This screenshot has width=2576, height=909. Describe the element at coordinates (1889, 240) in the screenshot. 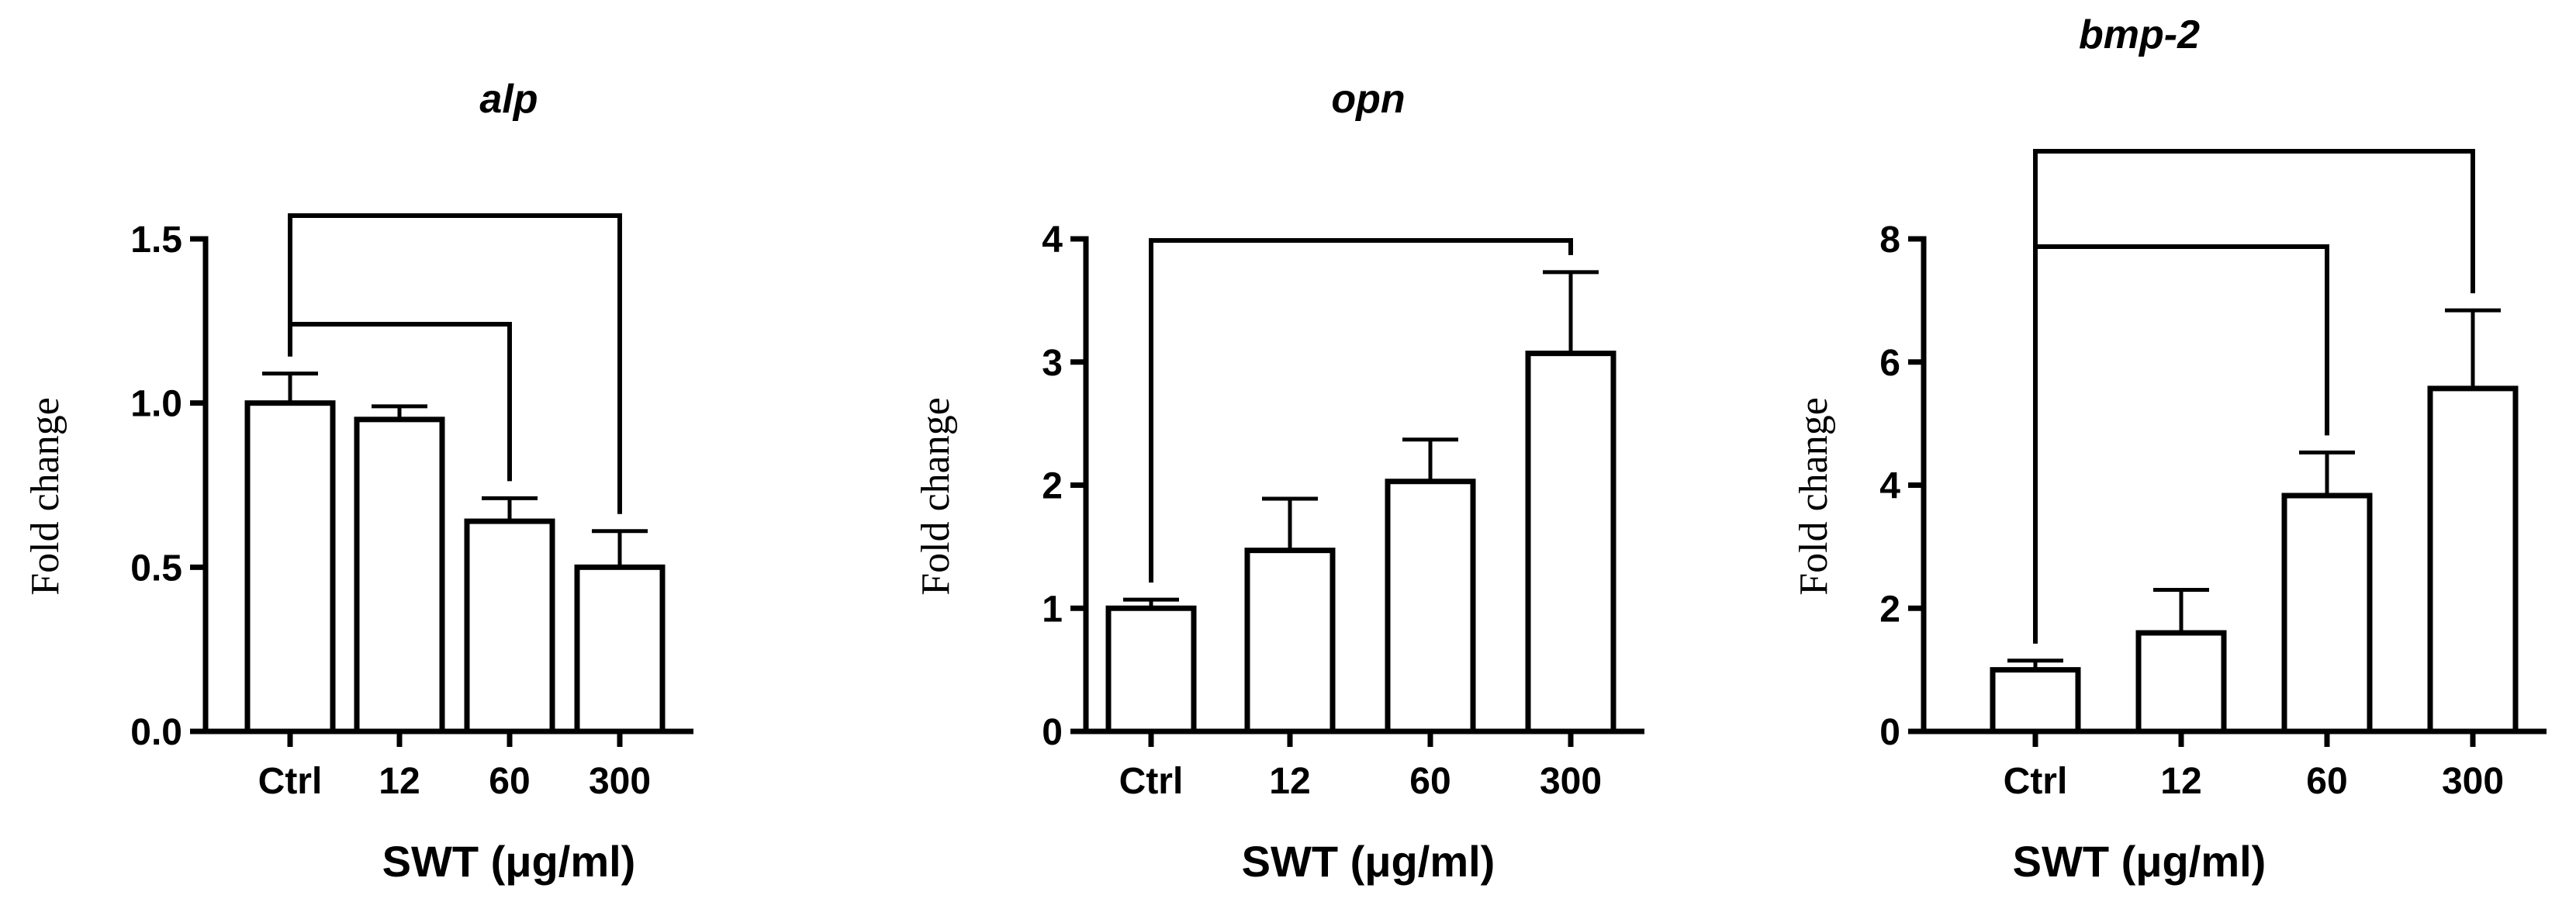

I see `y-tick-label: 8` at that location.